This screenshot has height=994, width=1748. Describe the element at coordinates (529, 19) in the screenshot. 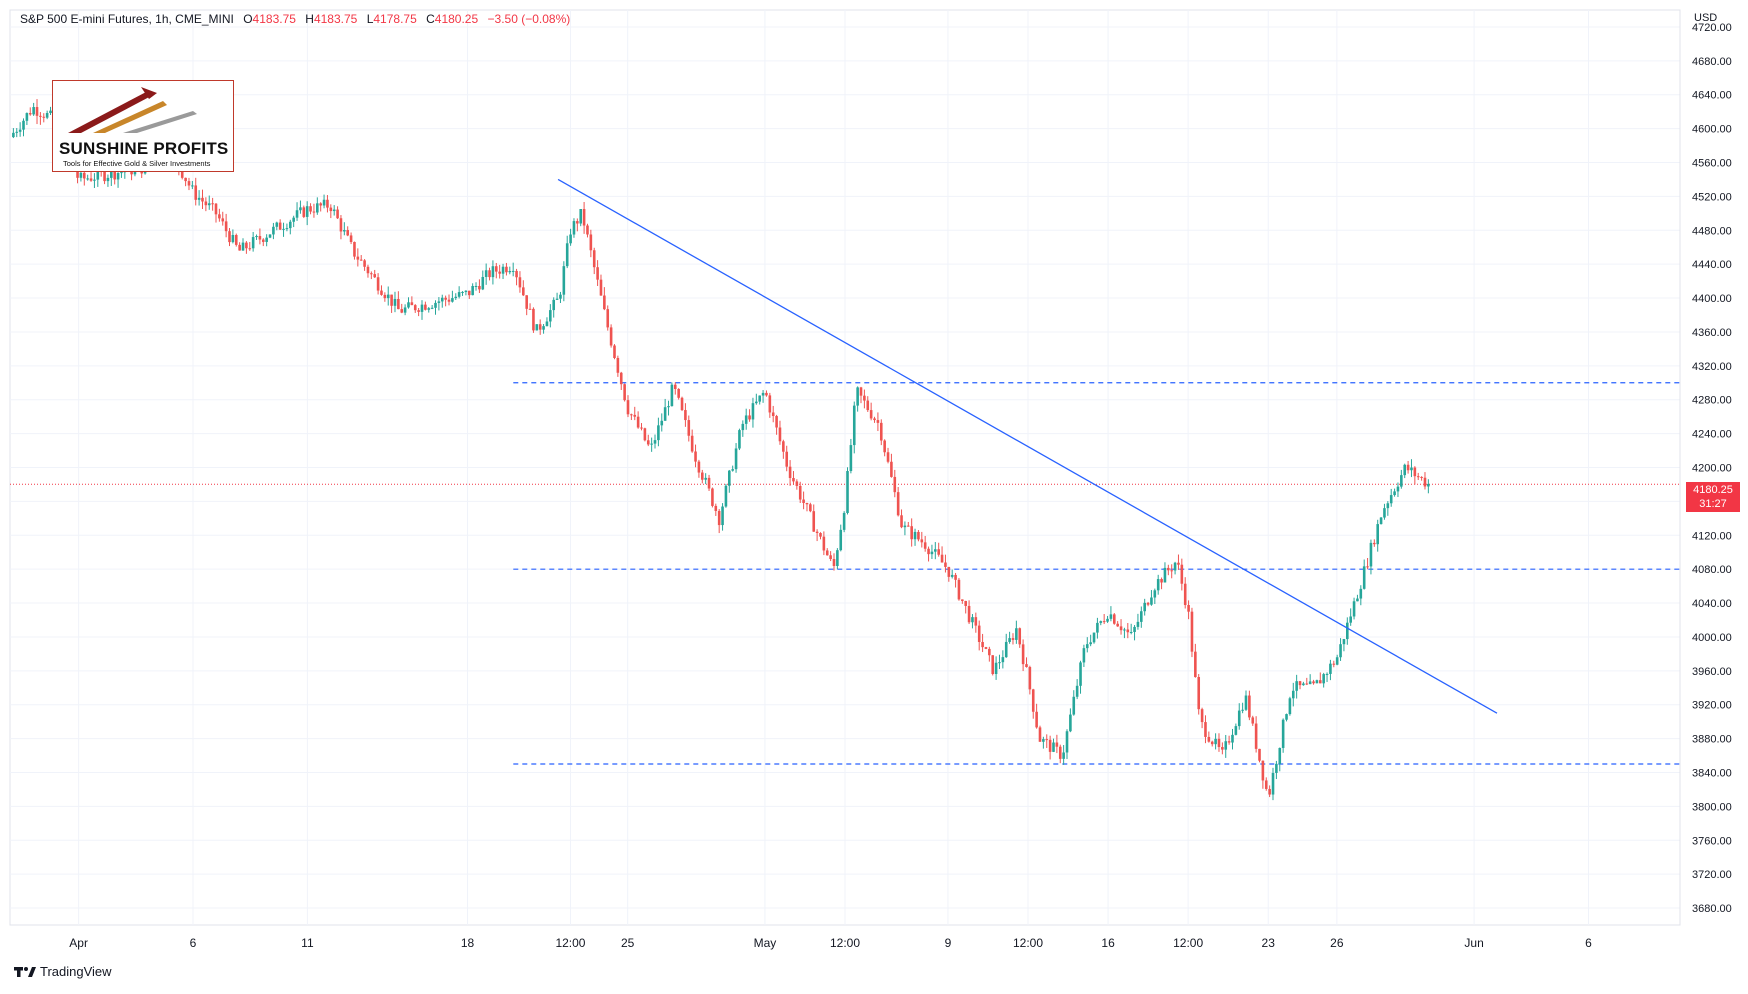

I see `change-value: −3.50 (−0.08%)` at that location.